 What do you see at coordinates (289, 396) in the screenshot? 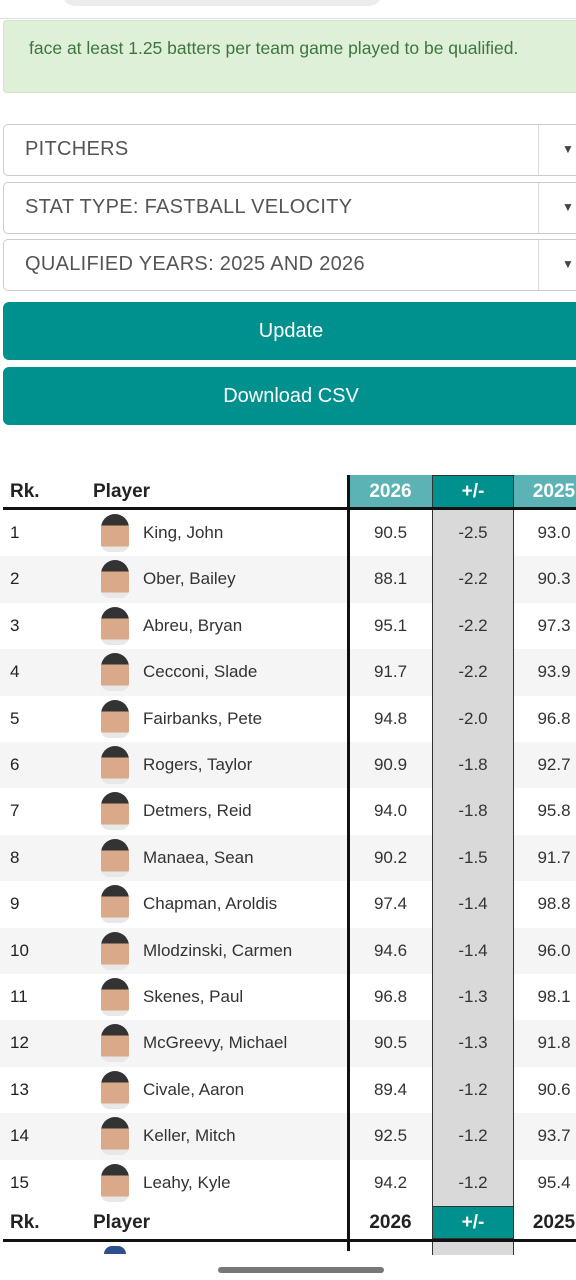
I see `download-csv-button: Download CSV` at bounding box center [289, 396].